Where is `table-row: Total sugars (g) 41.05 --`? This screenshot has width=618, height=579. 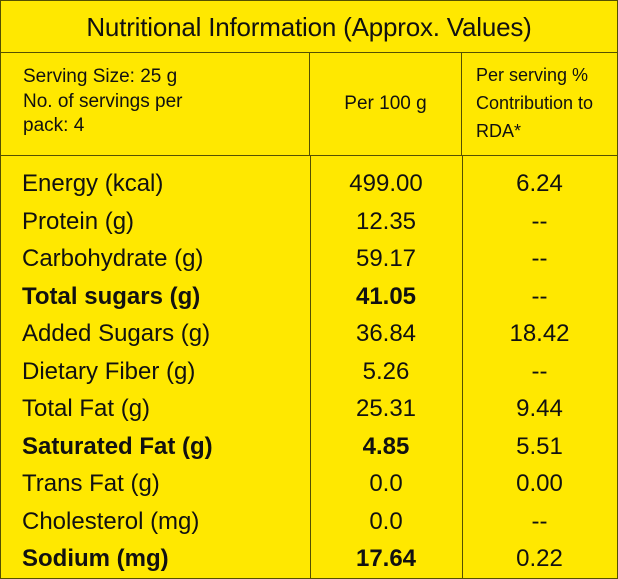 table-row: Total sugars (g) 41.05 -- is located at coordinates (309, 297).